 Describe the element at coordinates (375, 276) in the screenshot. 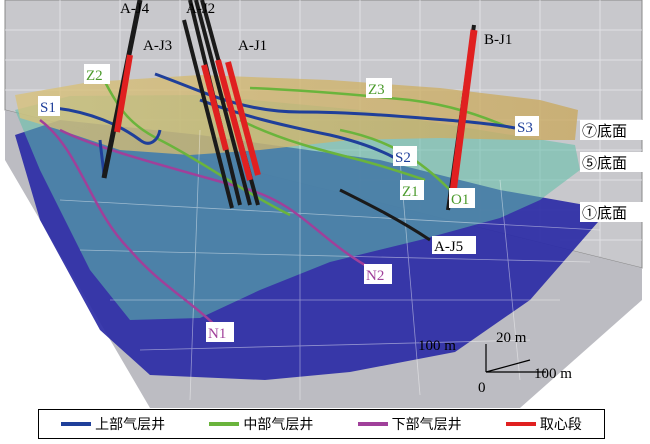

I see `label-N2: N2` at that location.